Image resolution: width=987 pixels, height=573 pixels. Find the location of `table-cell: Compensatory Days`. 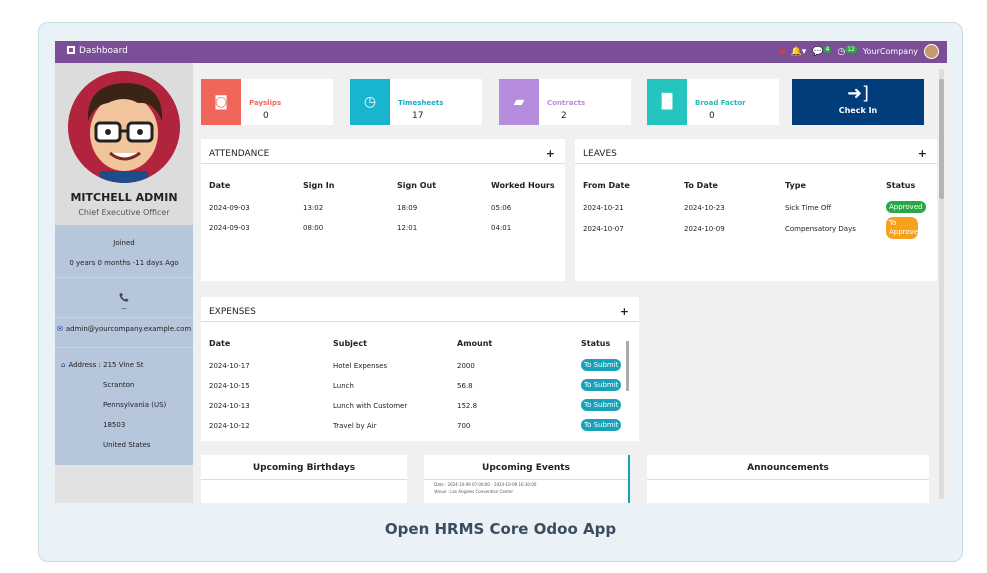

table-cell: Compensatory Days is located at coordinates (820, 229).